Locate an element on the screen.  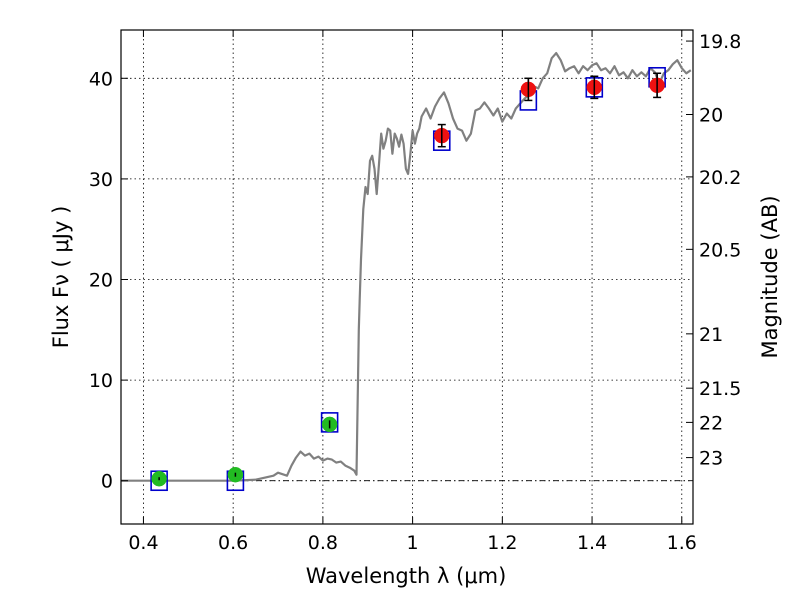
y2-tick-label: 21.5 is located at coordinates (720, 389).